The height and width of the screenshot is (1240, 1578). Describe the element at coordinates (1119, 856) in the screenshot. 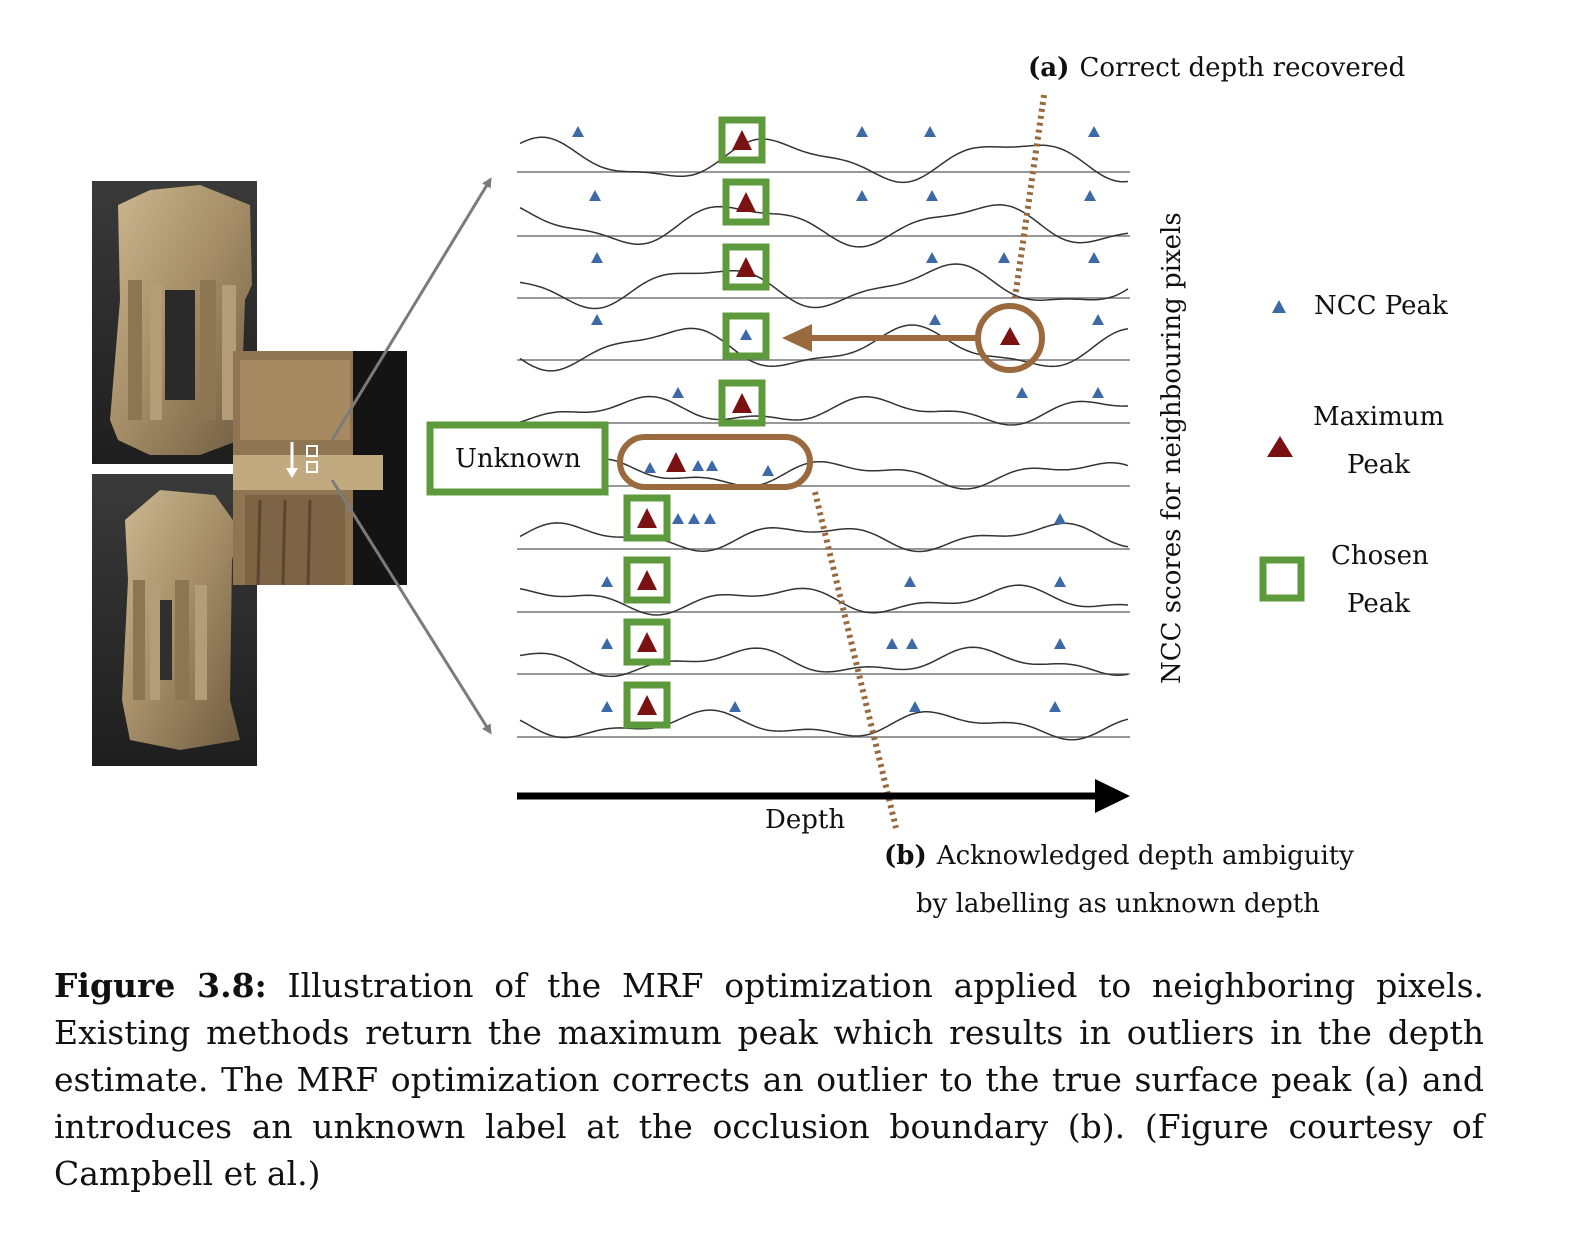

I see `annotation-b-line1: (b) Acknowledged depth ambiguity` at that location.